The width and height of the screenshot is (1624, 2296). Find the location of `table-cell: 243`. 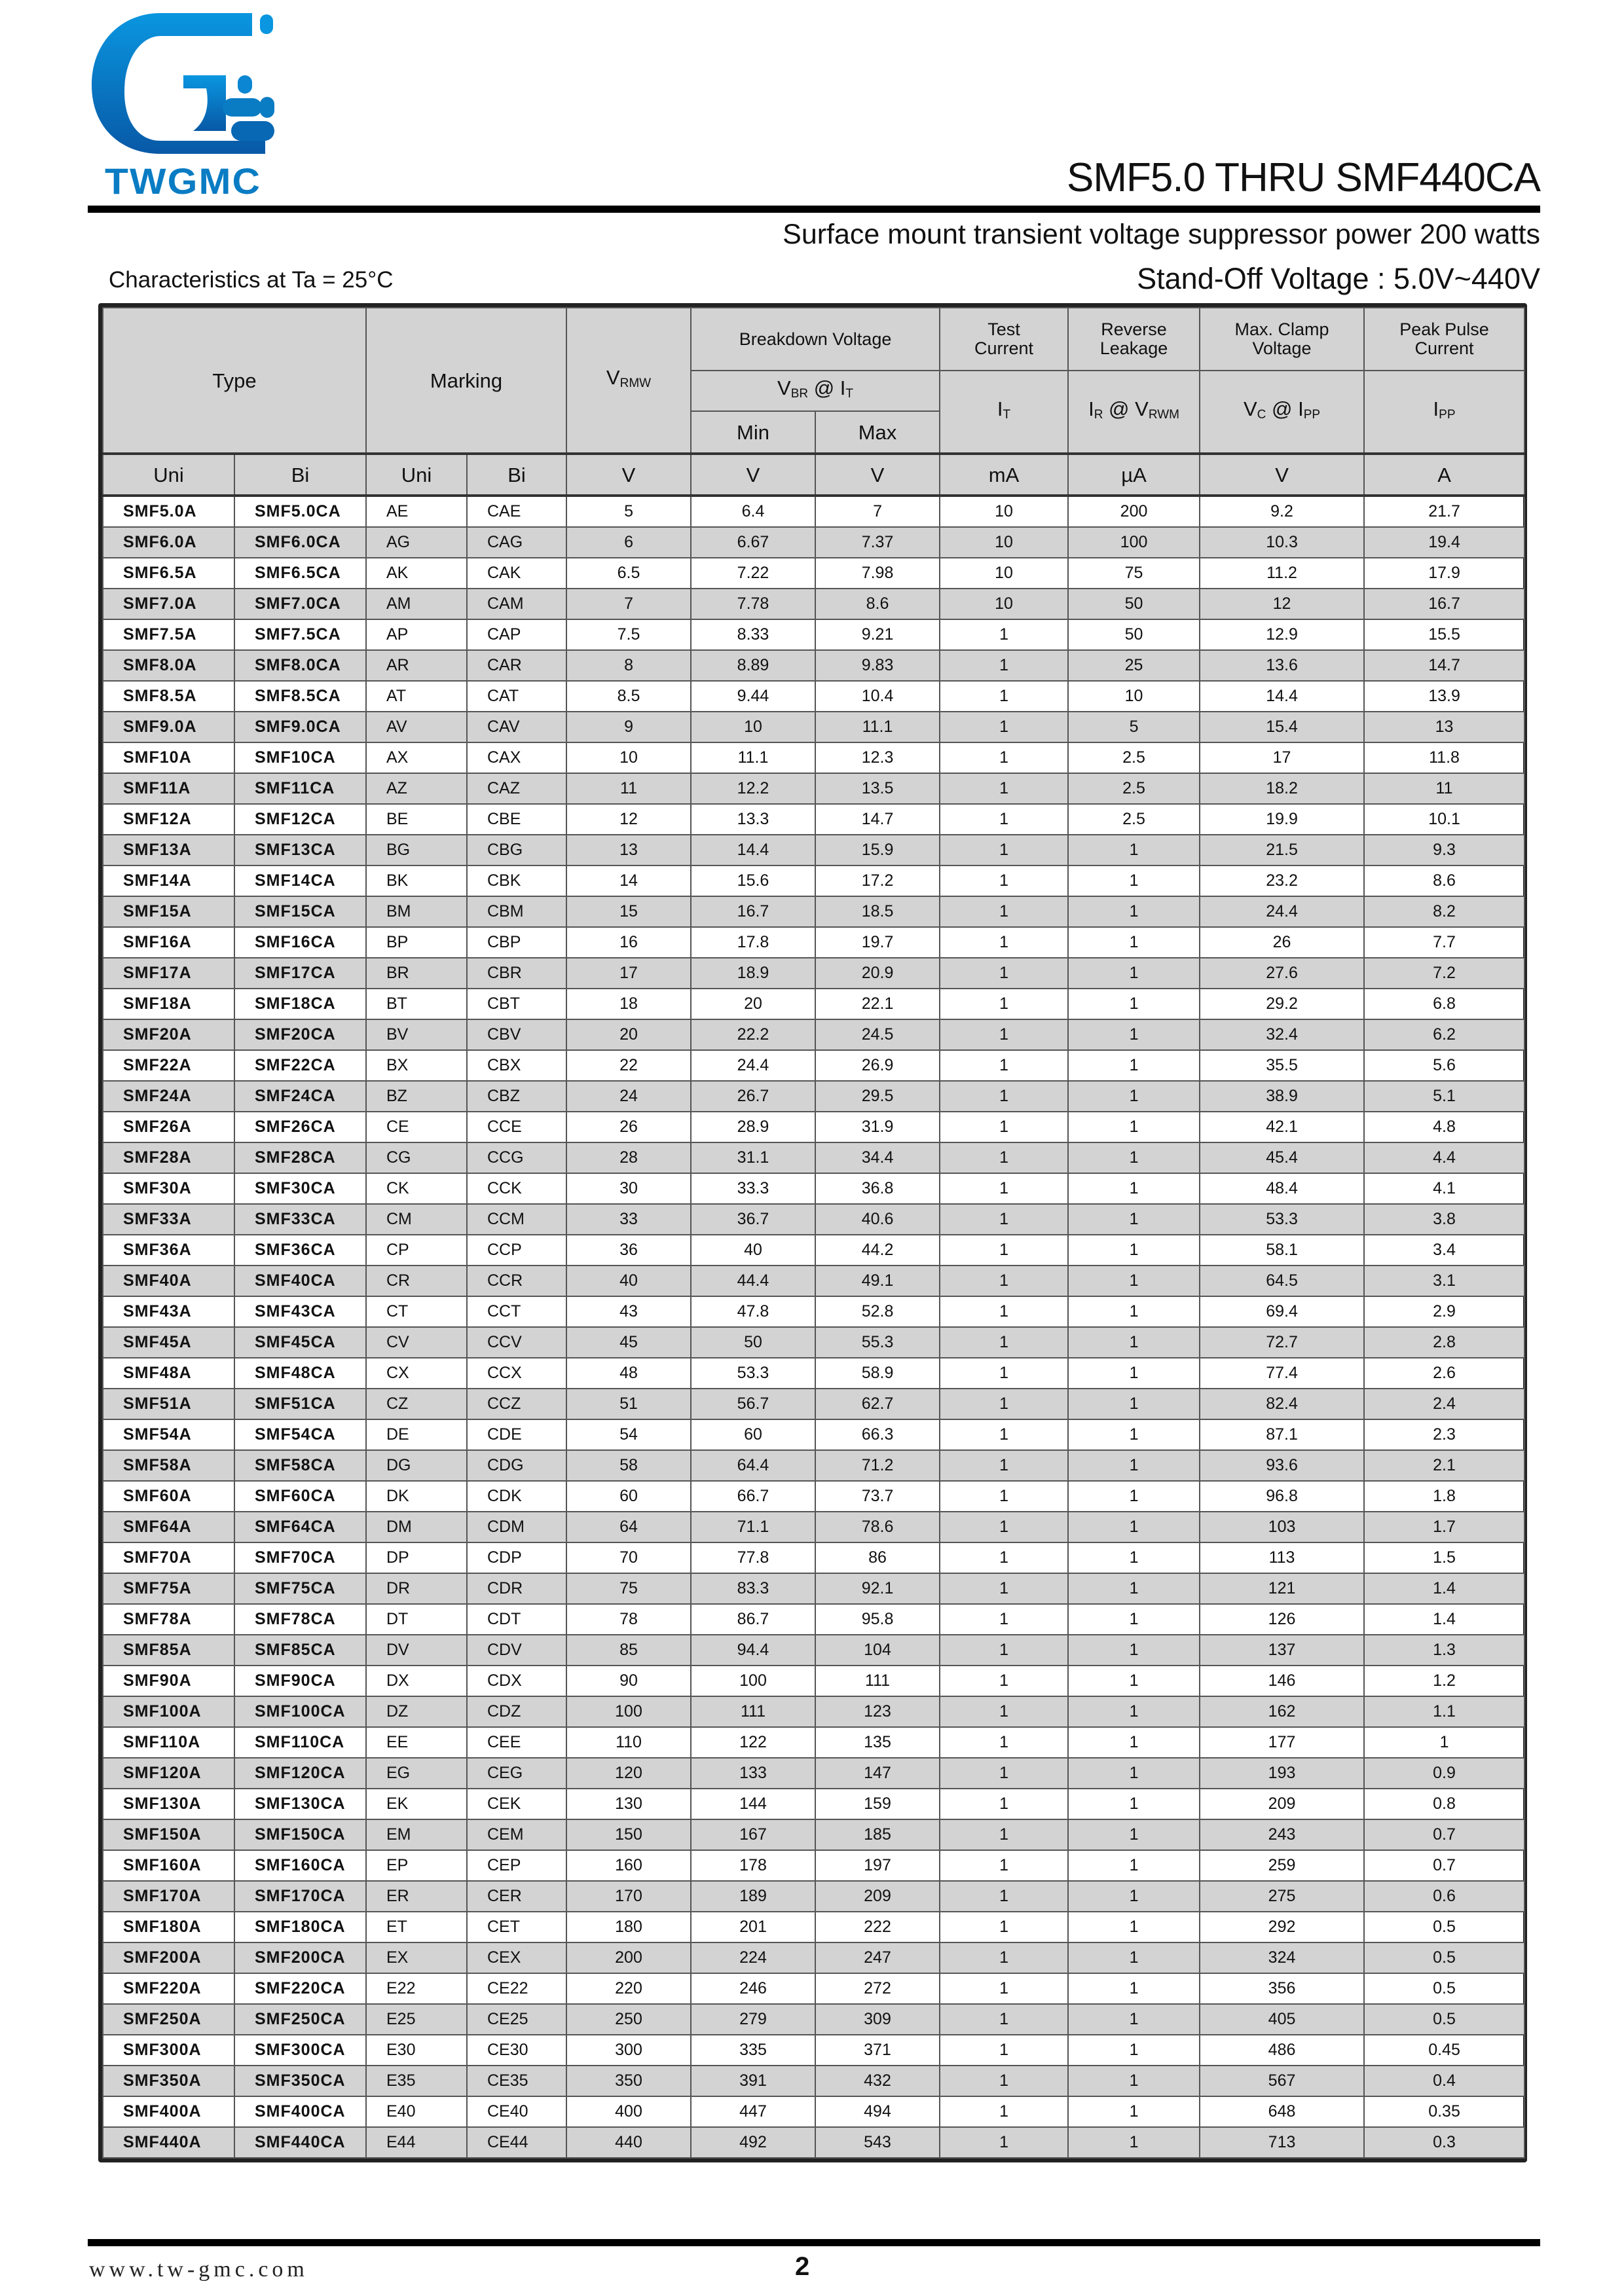

table-cell: 243 is located at coordinates (1282, 1835).